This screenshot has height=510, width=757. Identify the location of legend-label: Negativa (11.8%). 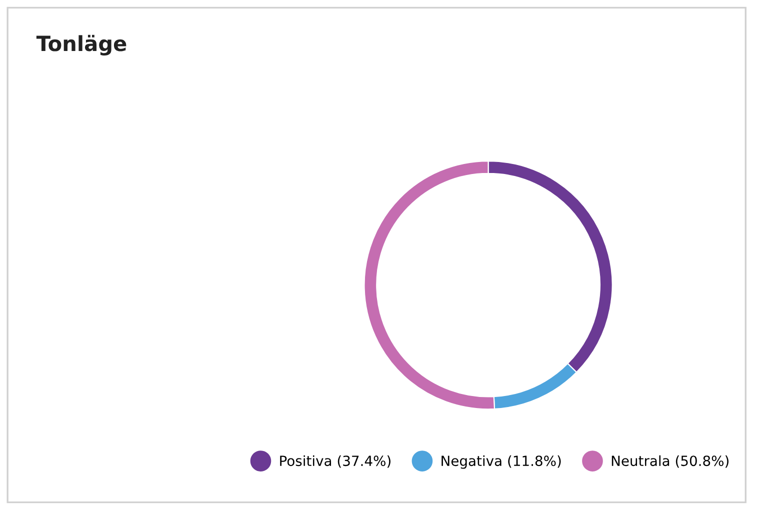
(501, 462).